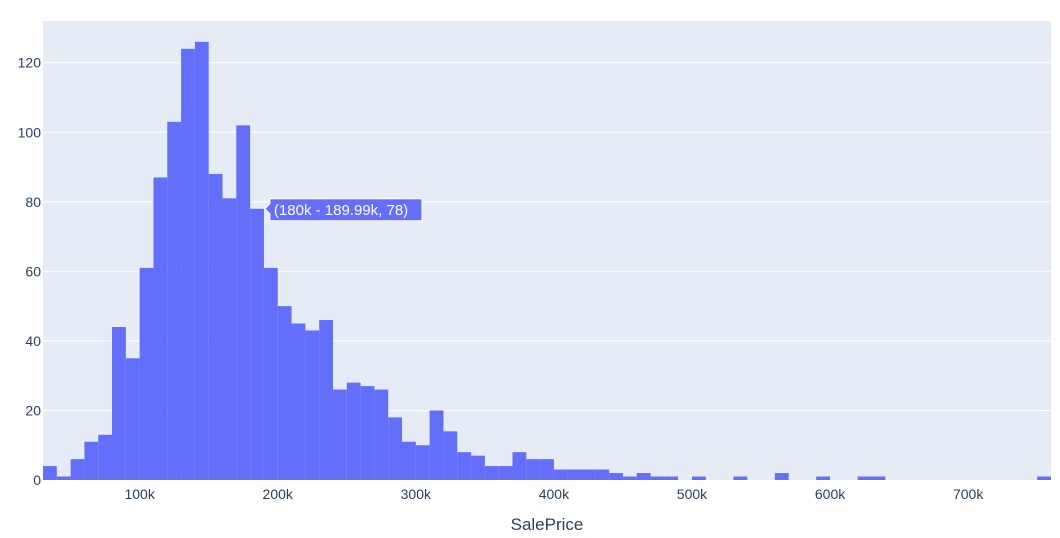  I want to click on y-tick-label: 60, so click(33, 271).